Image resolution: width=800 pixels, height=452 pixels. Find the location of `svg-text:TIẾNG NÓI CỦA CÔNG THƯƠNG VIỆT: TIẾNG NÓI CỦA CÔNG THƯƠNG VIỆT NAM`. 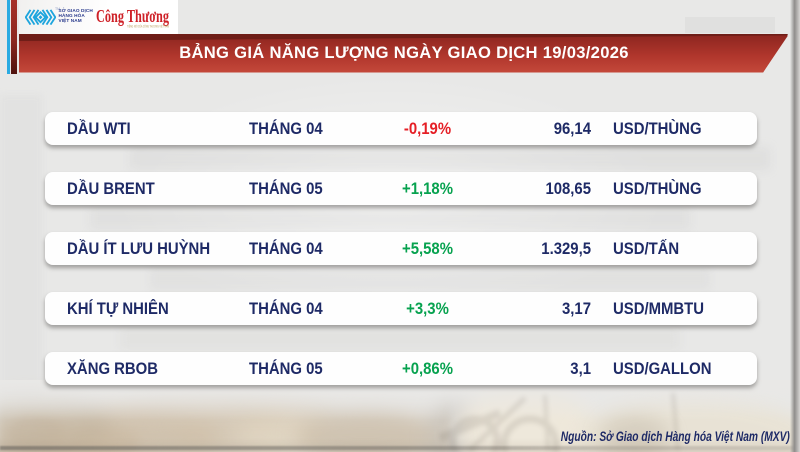

svg-text:TIẾNG NÓI CỦA CÔNG THƯƠNG VIỆT: TIẾNG NÓI CỦA CÔNG THƯƠNG VIỆT NAM is located at coordinates (148, 26).